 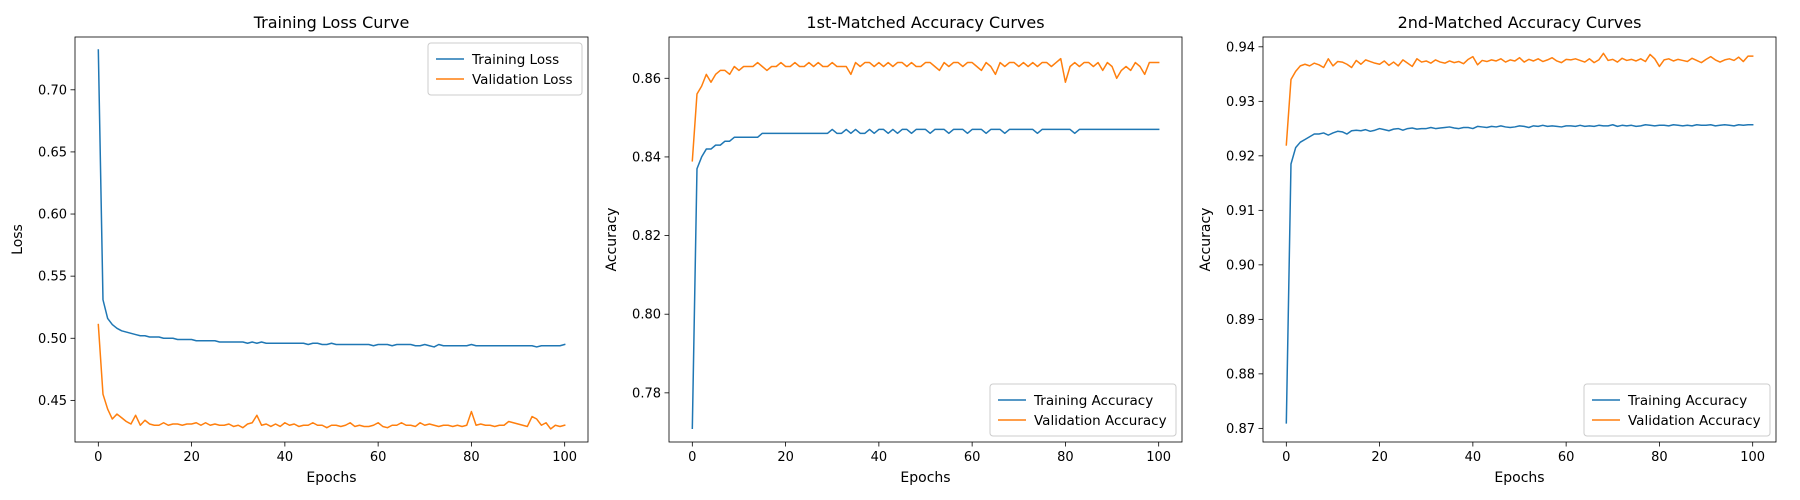 What do you see at coordinates (1240, 374) in the screenshot?
I see `y-tick-label: 0.88` at bounding box center [1240, 374].